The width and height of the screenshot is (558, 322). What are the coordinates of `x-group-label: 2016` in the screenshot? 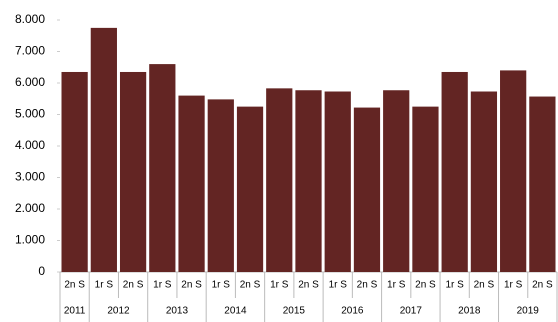 It's located at (352, 311).